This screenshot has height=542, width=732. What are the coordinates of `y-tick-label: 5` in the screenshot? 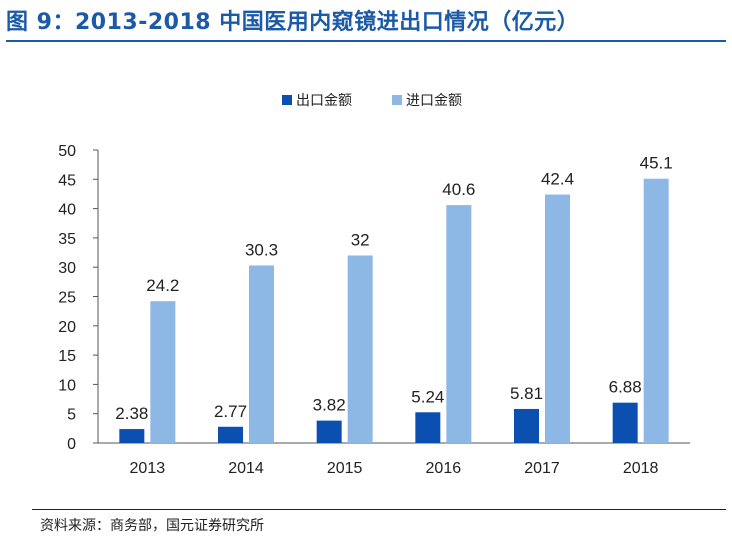 It's located at (71, 415).